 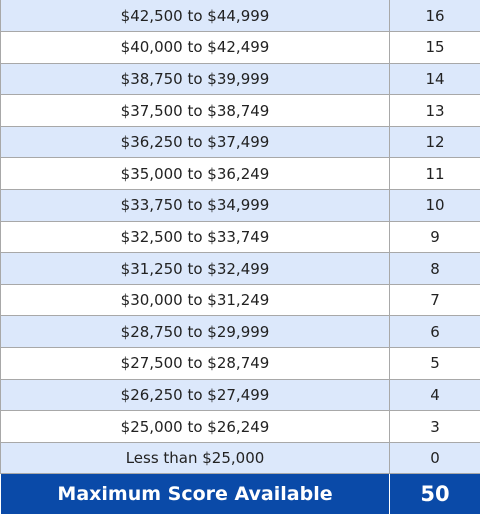 I want to click on maximum-score-value: 50, so click(x=435, y=494).